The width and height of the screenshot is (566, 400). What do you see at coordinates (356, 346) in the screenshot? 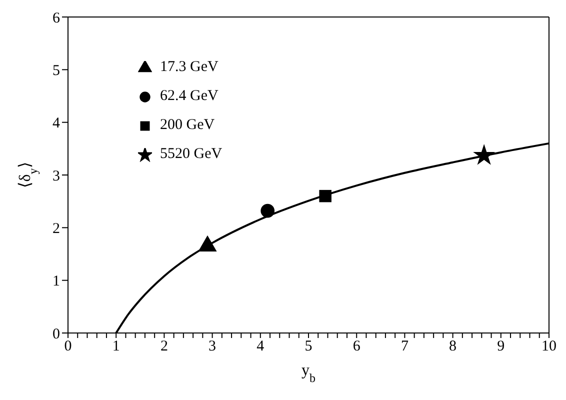
I see `x-tick-label: 6` at bounding box center [356, 346].